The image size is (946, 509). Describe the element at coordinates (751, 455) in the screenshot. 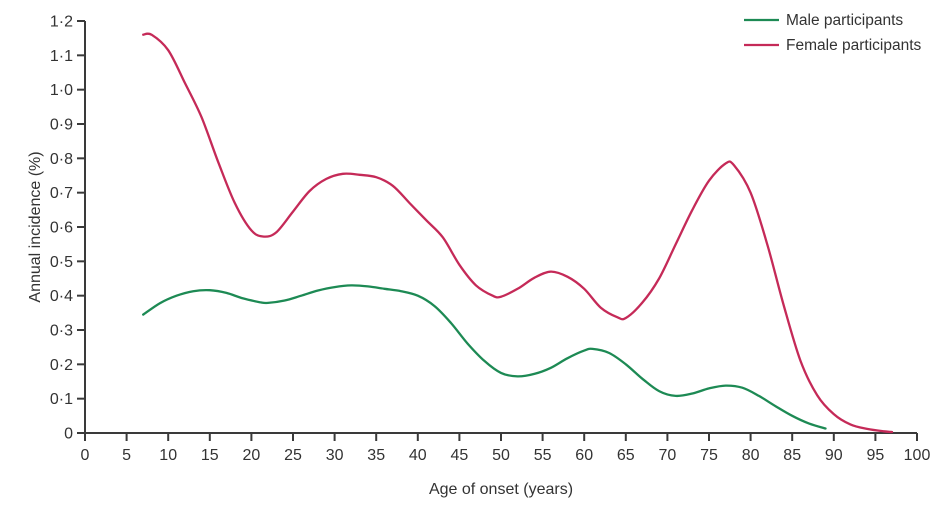

I see `x-tick-label: 80` at that location.